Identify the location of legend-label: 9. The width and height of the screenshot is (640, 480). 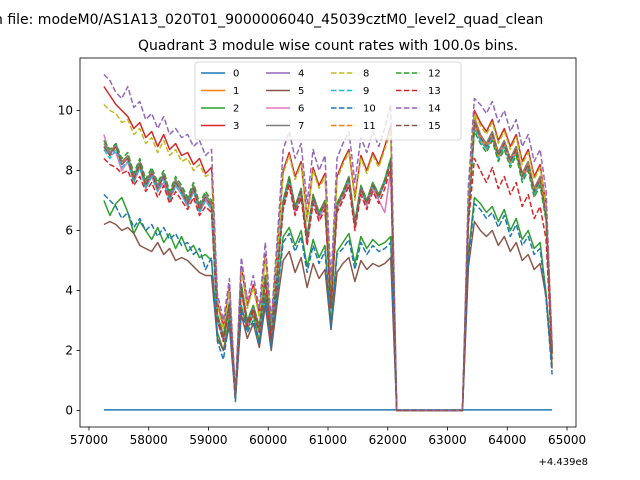
(366, 91).